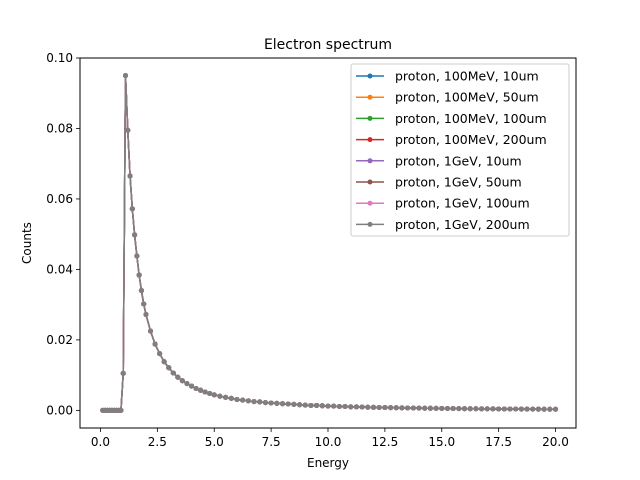 This screenshot has height=480, width=640. What do you see at coordinates (555, 442) in the screenshot?
I see `x-tick-label: 20.0` at bounding box center [555, 442].